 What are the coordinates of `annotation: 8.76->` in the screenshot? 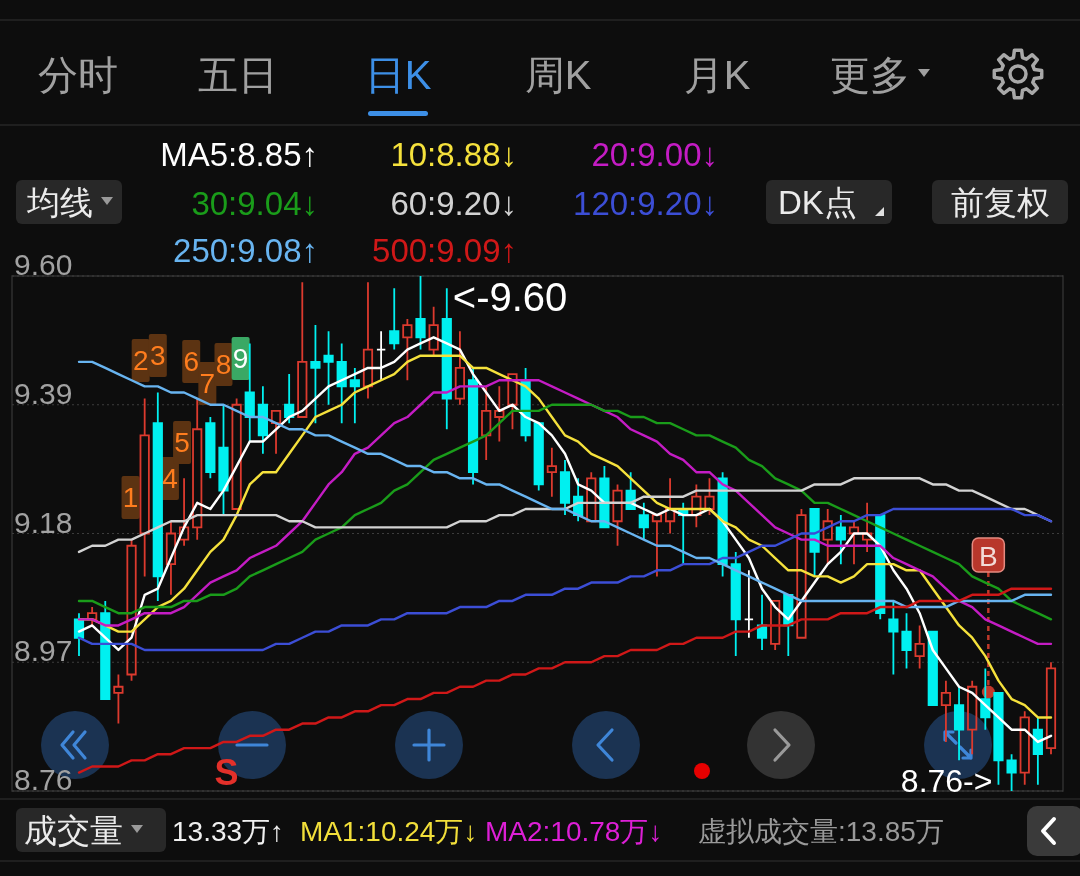 It's located at (946, 781).